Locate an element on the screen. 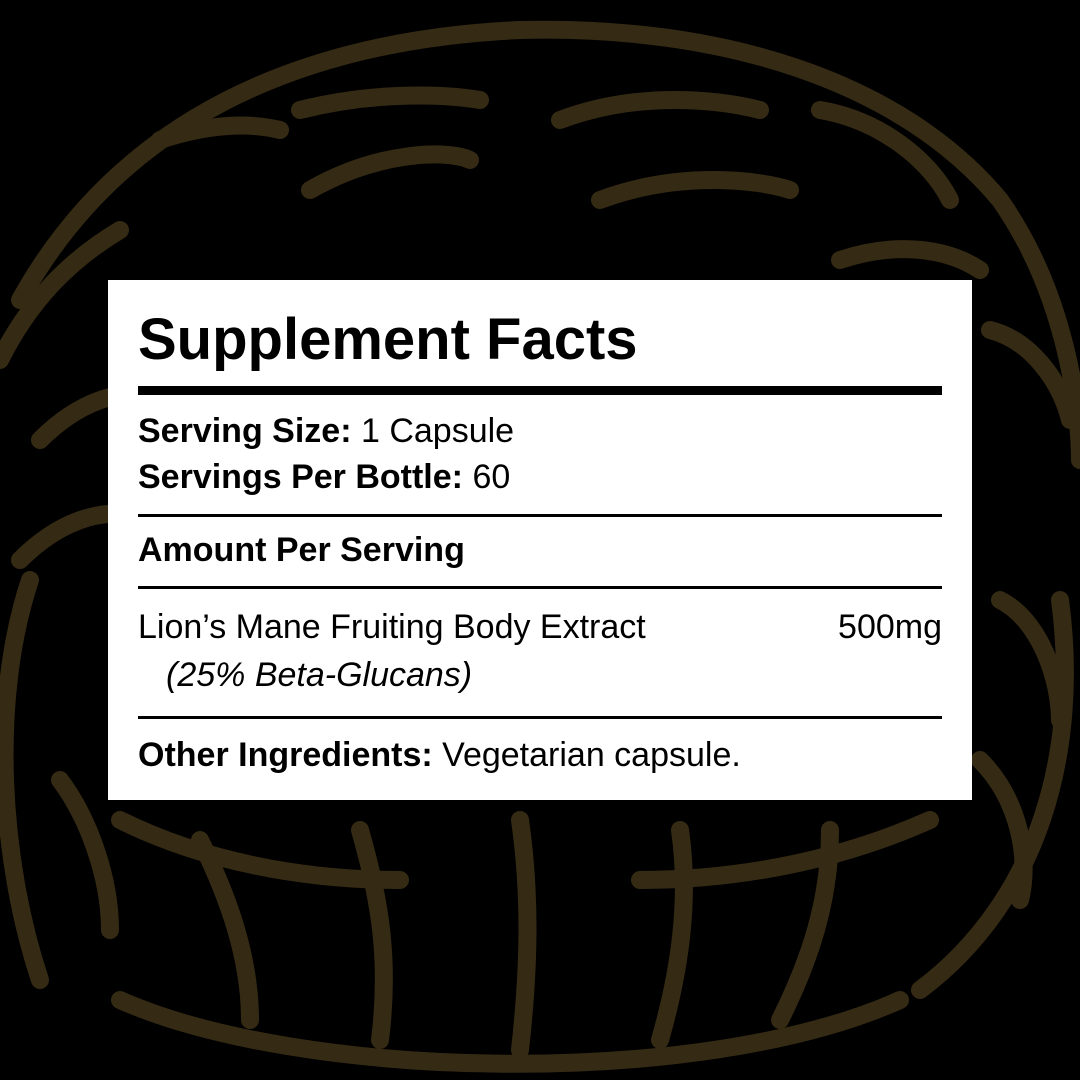 This screenshot has width=1080, height=1080. other-ingredients-value: Vegetarian capsule. is located at coordinates (591, 755).